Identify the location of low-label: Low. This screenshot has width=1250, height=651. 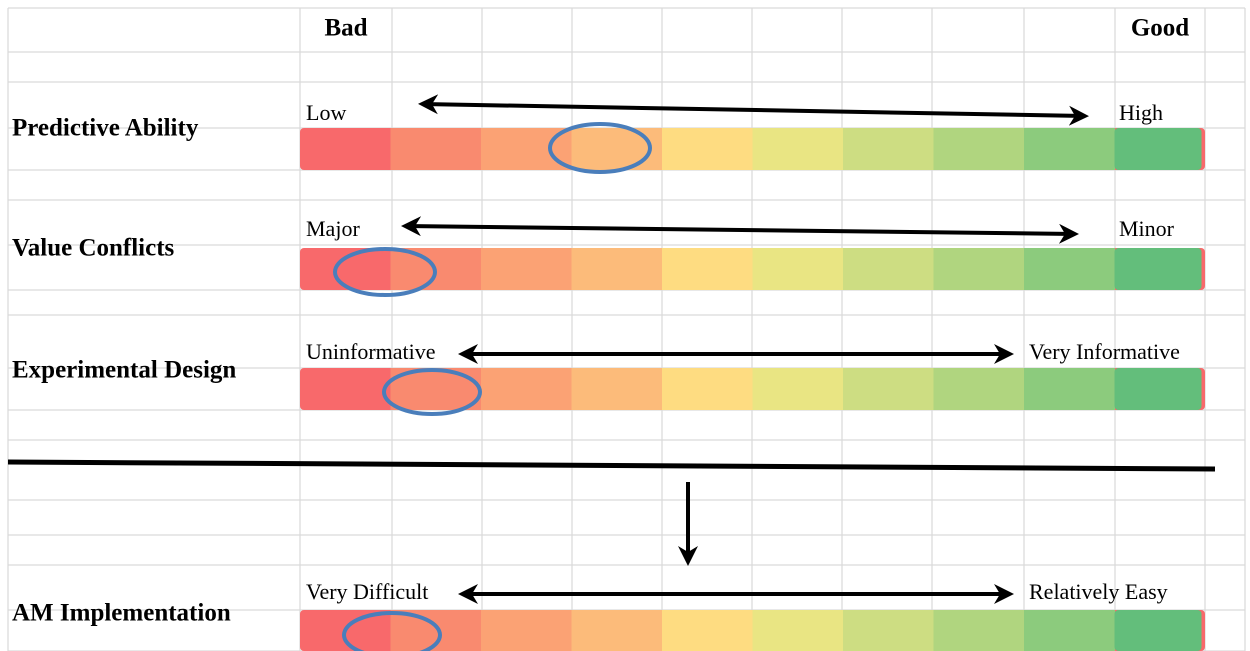
(326, 112).